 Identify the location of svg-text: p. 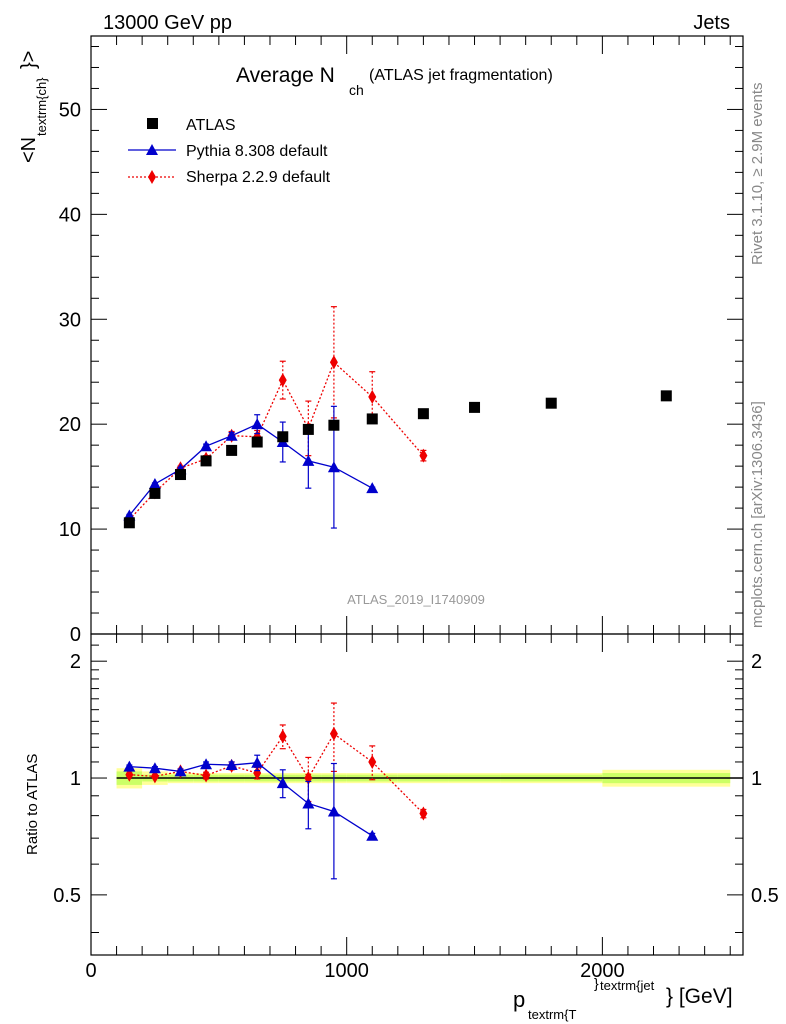
(519, 999).